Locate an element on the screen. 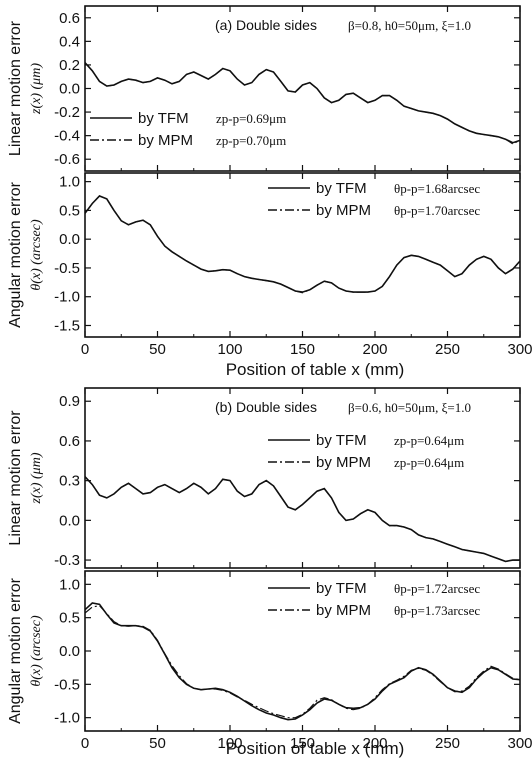 Image resolution: width=532 pixels, height=763 pixels. panel-params: β=0.8, h0=50μm, ξ=1.0 is located at coordinates (409, 25).